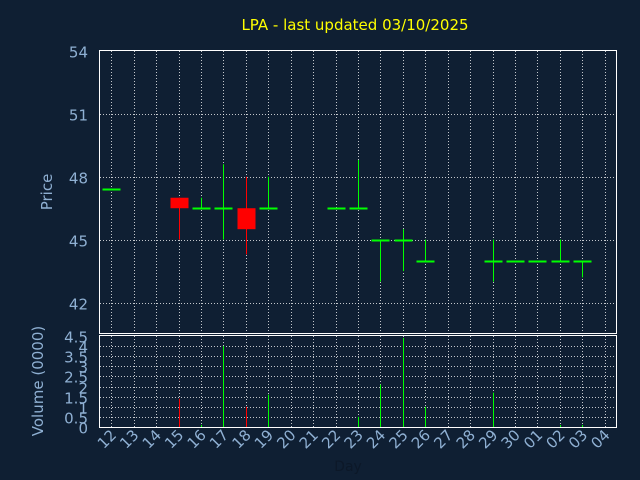 The width and height of the screenshot is (640, 480). I want to click on price-tick-label: 48, so click(78, 179).